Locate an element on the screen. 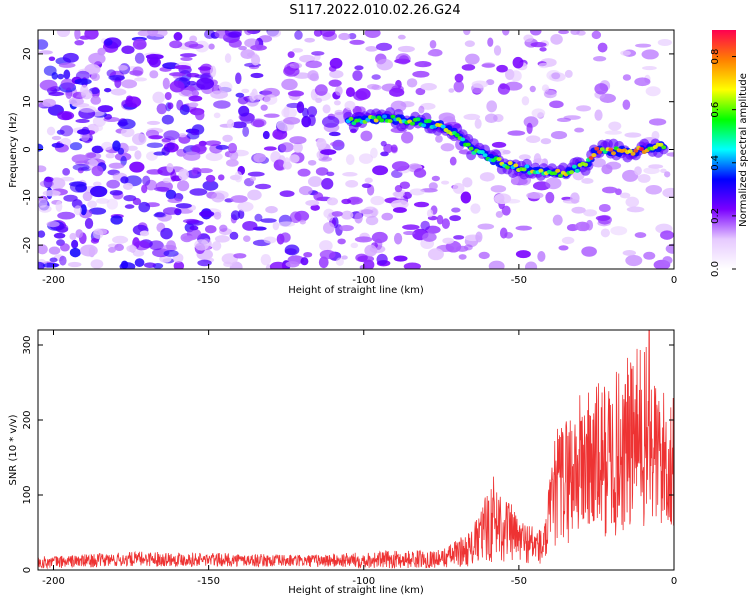 The width and height of the screenshot is (750, 604). x-tick-label: 0 is located at coordinates (674, 581).